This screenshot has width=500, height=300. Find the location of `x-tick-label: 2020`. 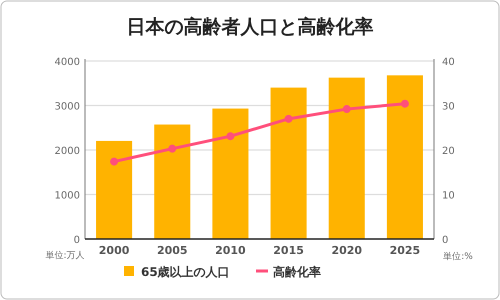

x-tick-label: 2020 is located at coordinates (346, 250).